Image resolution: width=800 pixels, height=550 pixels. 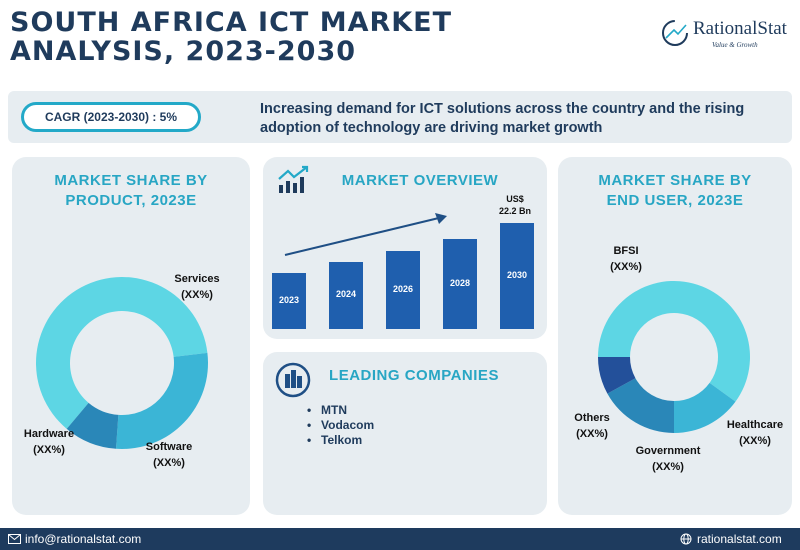 I want to click on slice-government, so click(x=640, y=405).